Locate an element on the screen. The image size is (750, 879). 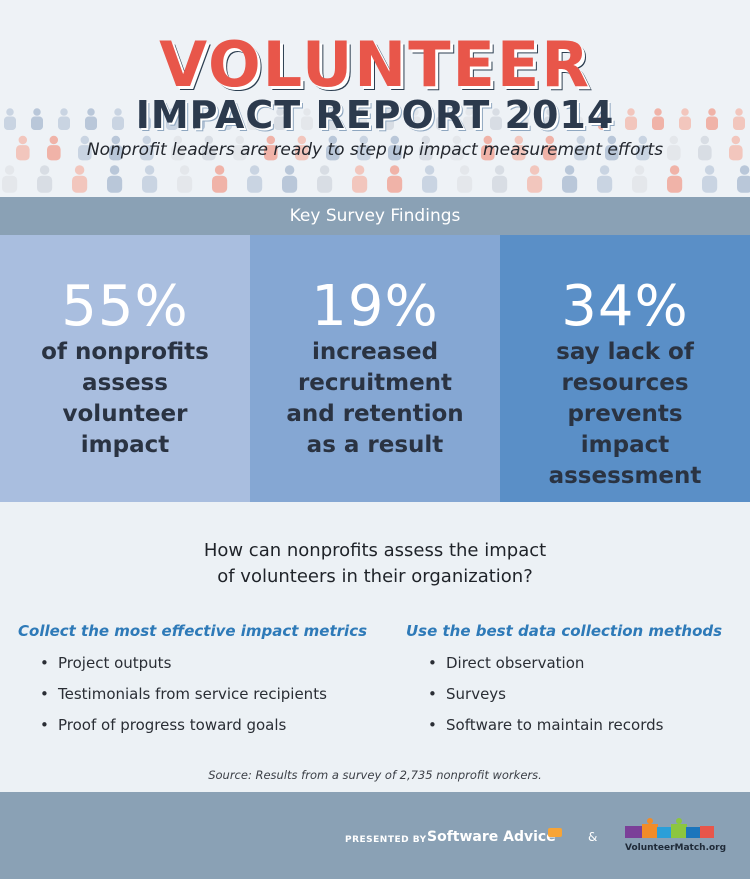
volunteermatch-people-icon is located at coordinates (669, 828).